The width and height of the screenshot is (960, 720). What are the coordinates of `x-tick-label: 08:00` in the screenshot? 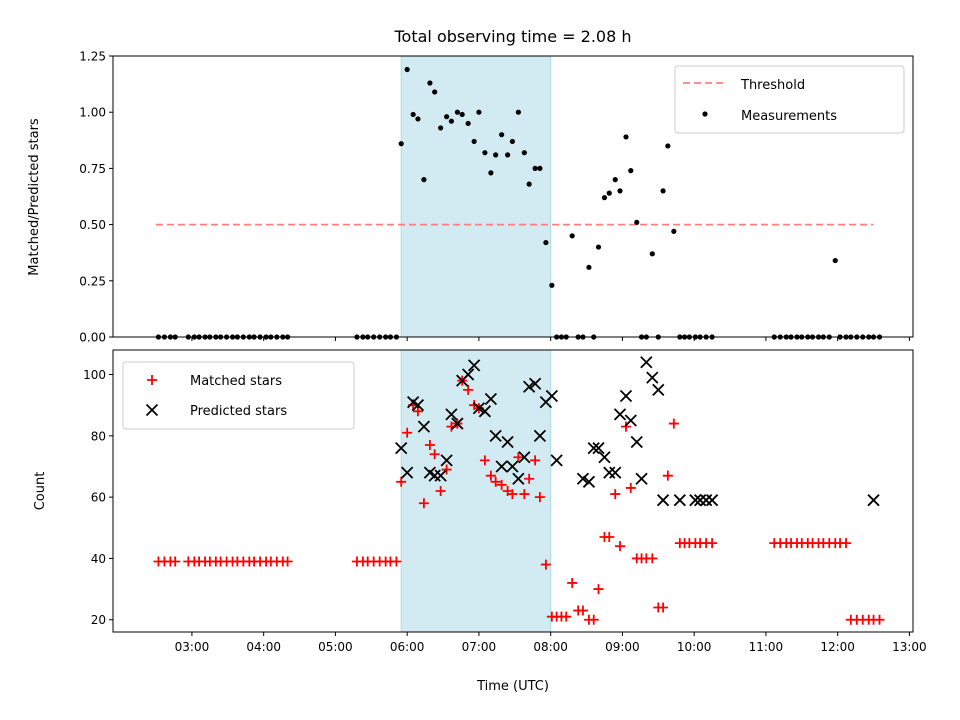 It's located at (550, 647).